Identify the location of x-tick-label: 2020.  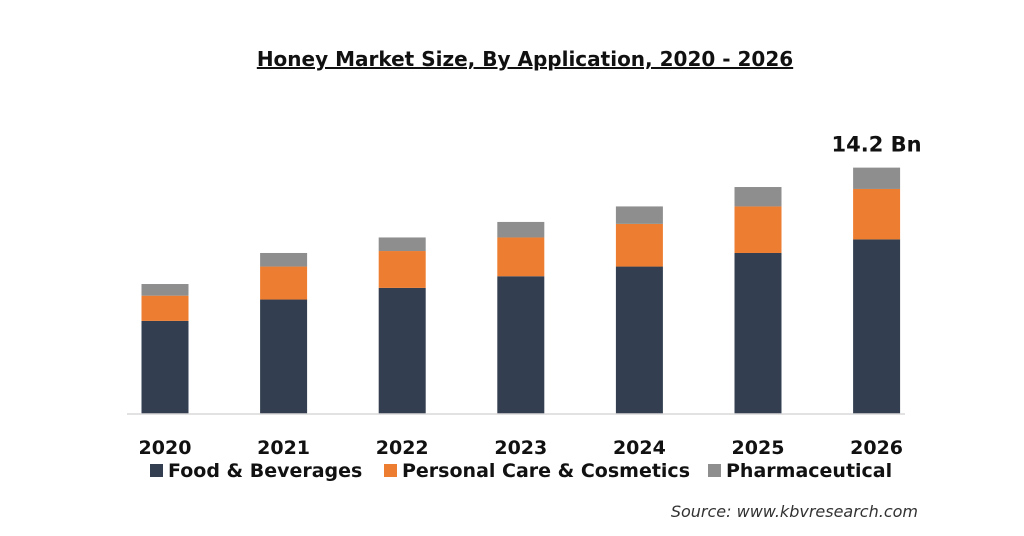
(165, 448).